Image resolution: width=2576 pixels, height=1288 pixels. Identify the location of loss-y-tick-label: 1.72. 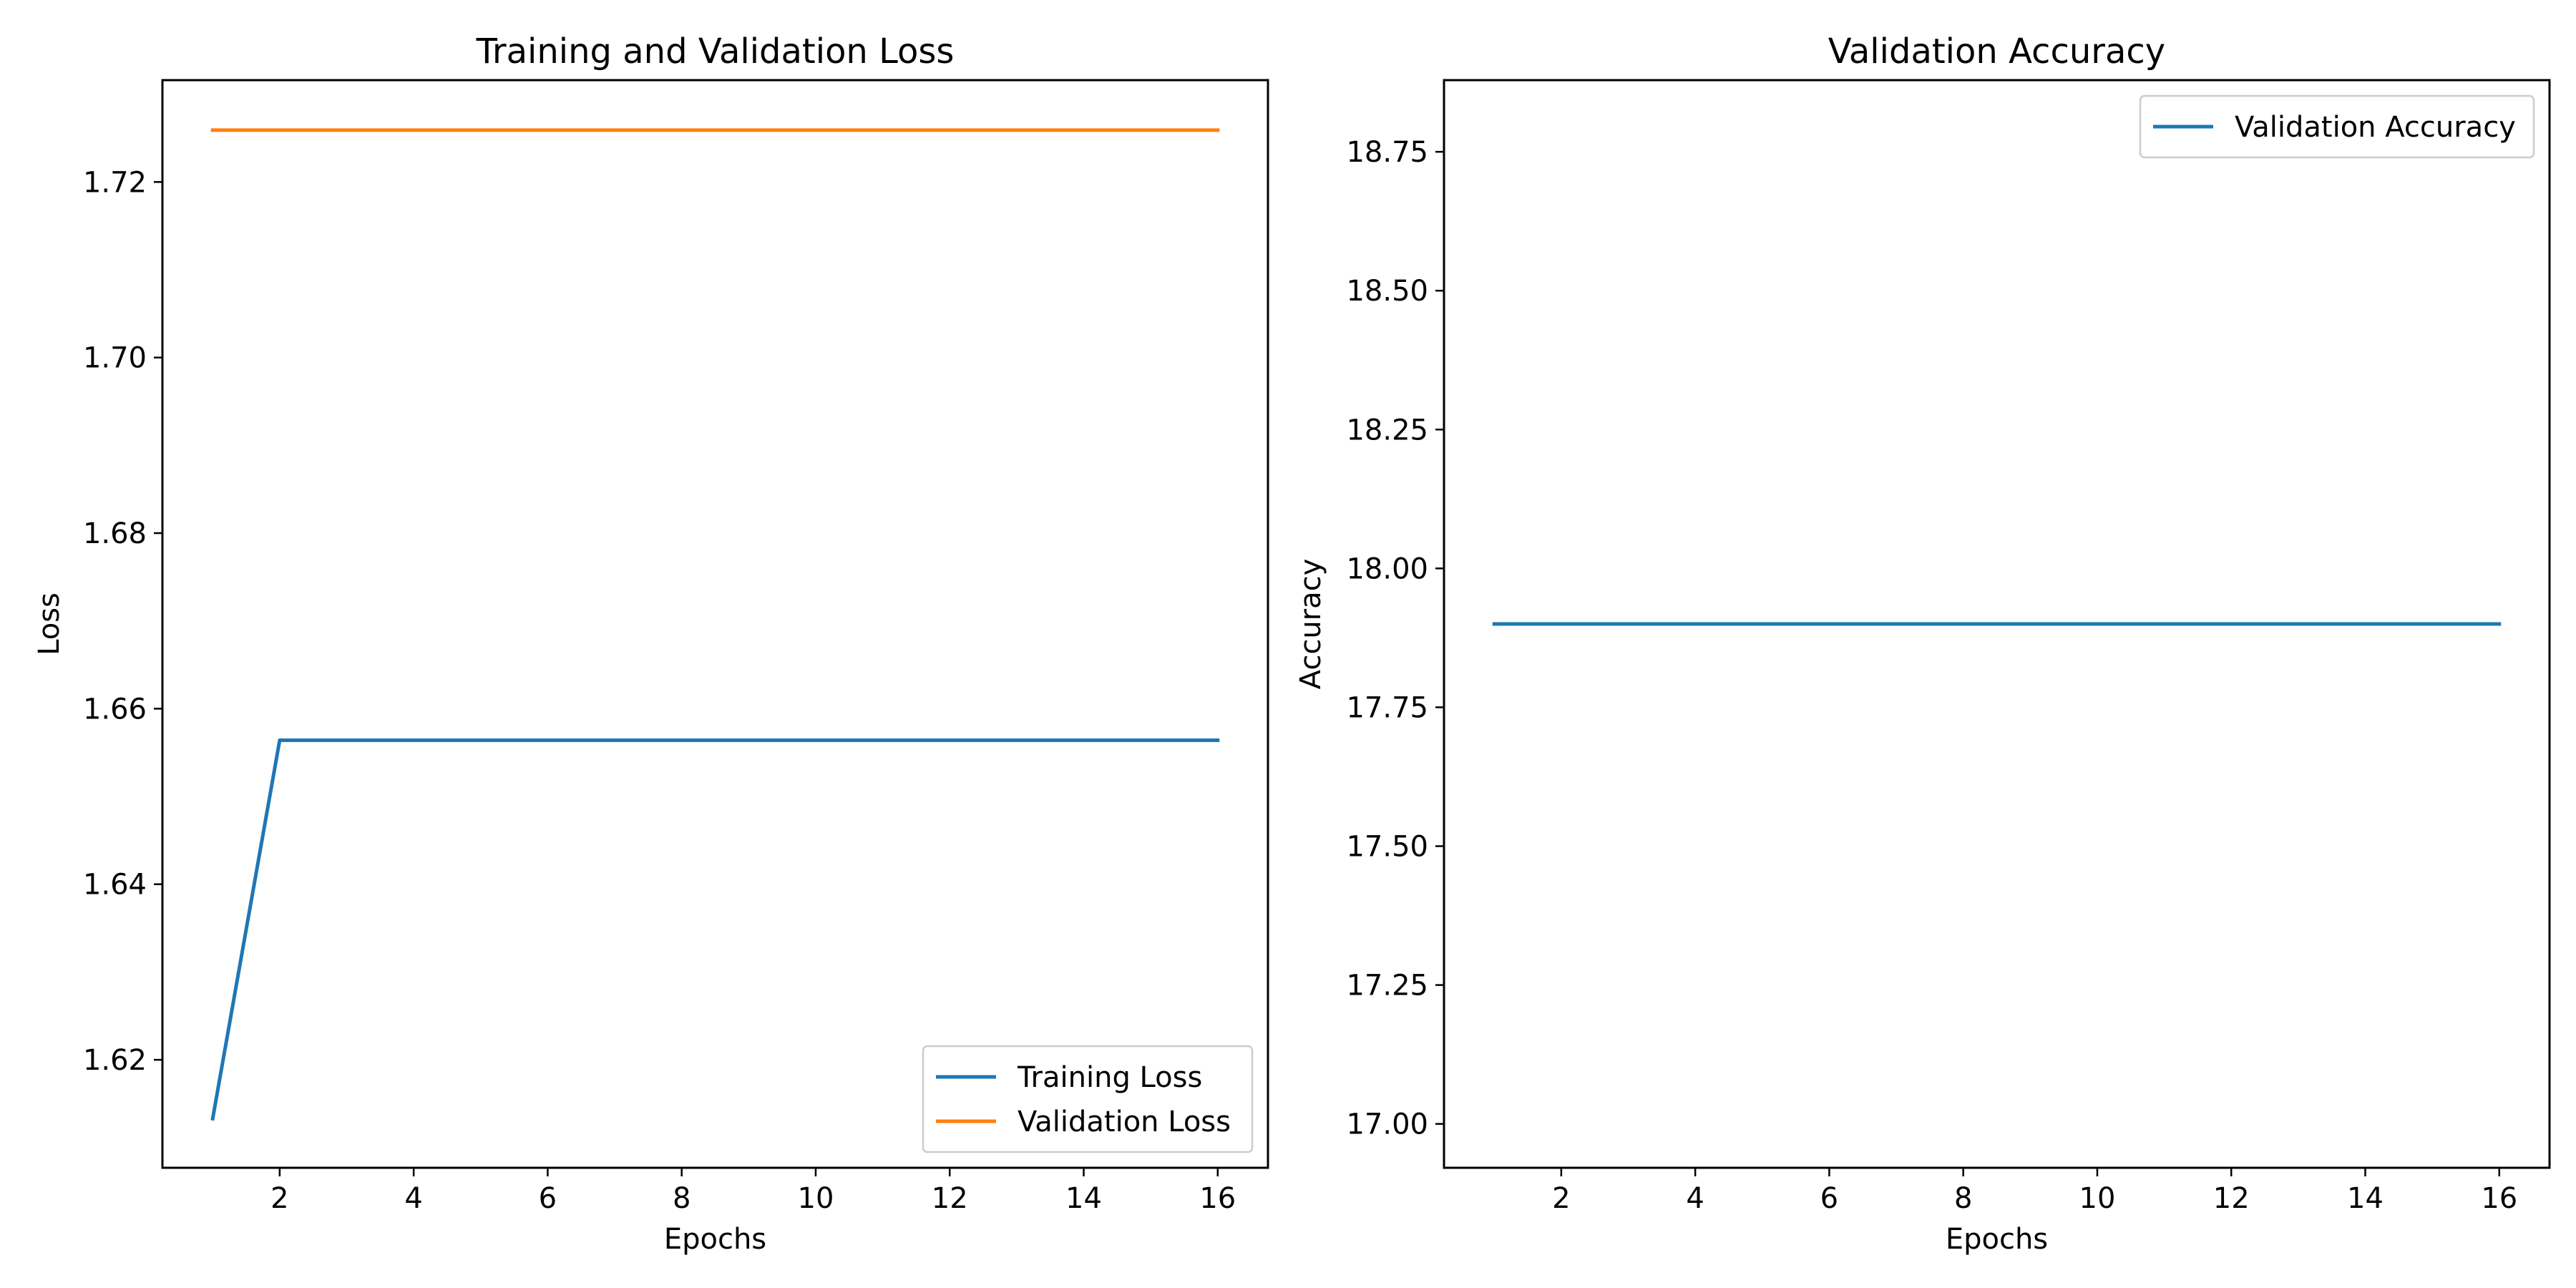
(115, 182).